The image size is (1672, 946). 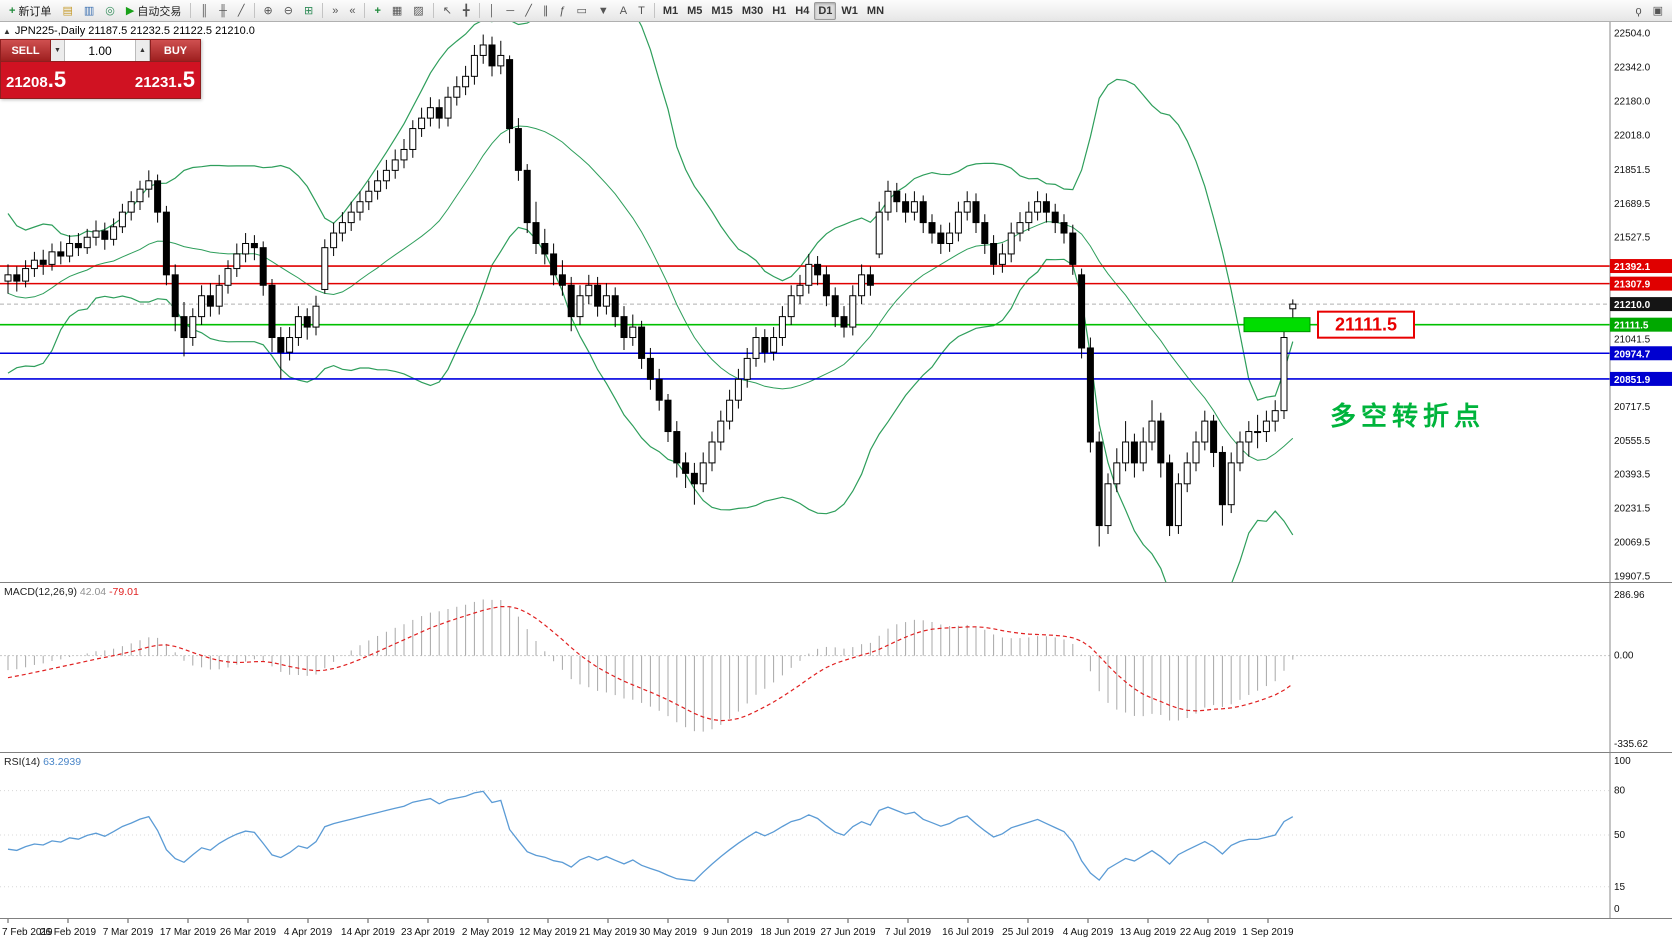 I want to click on timeframe-h4: H4, so click(x=802, y=11).